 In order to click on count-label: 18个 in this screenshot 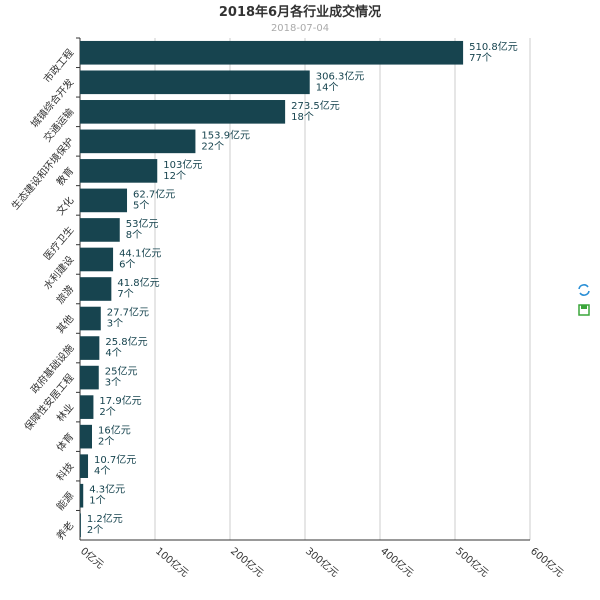, I will do `click(302, 117)`.